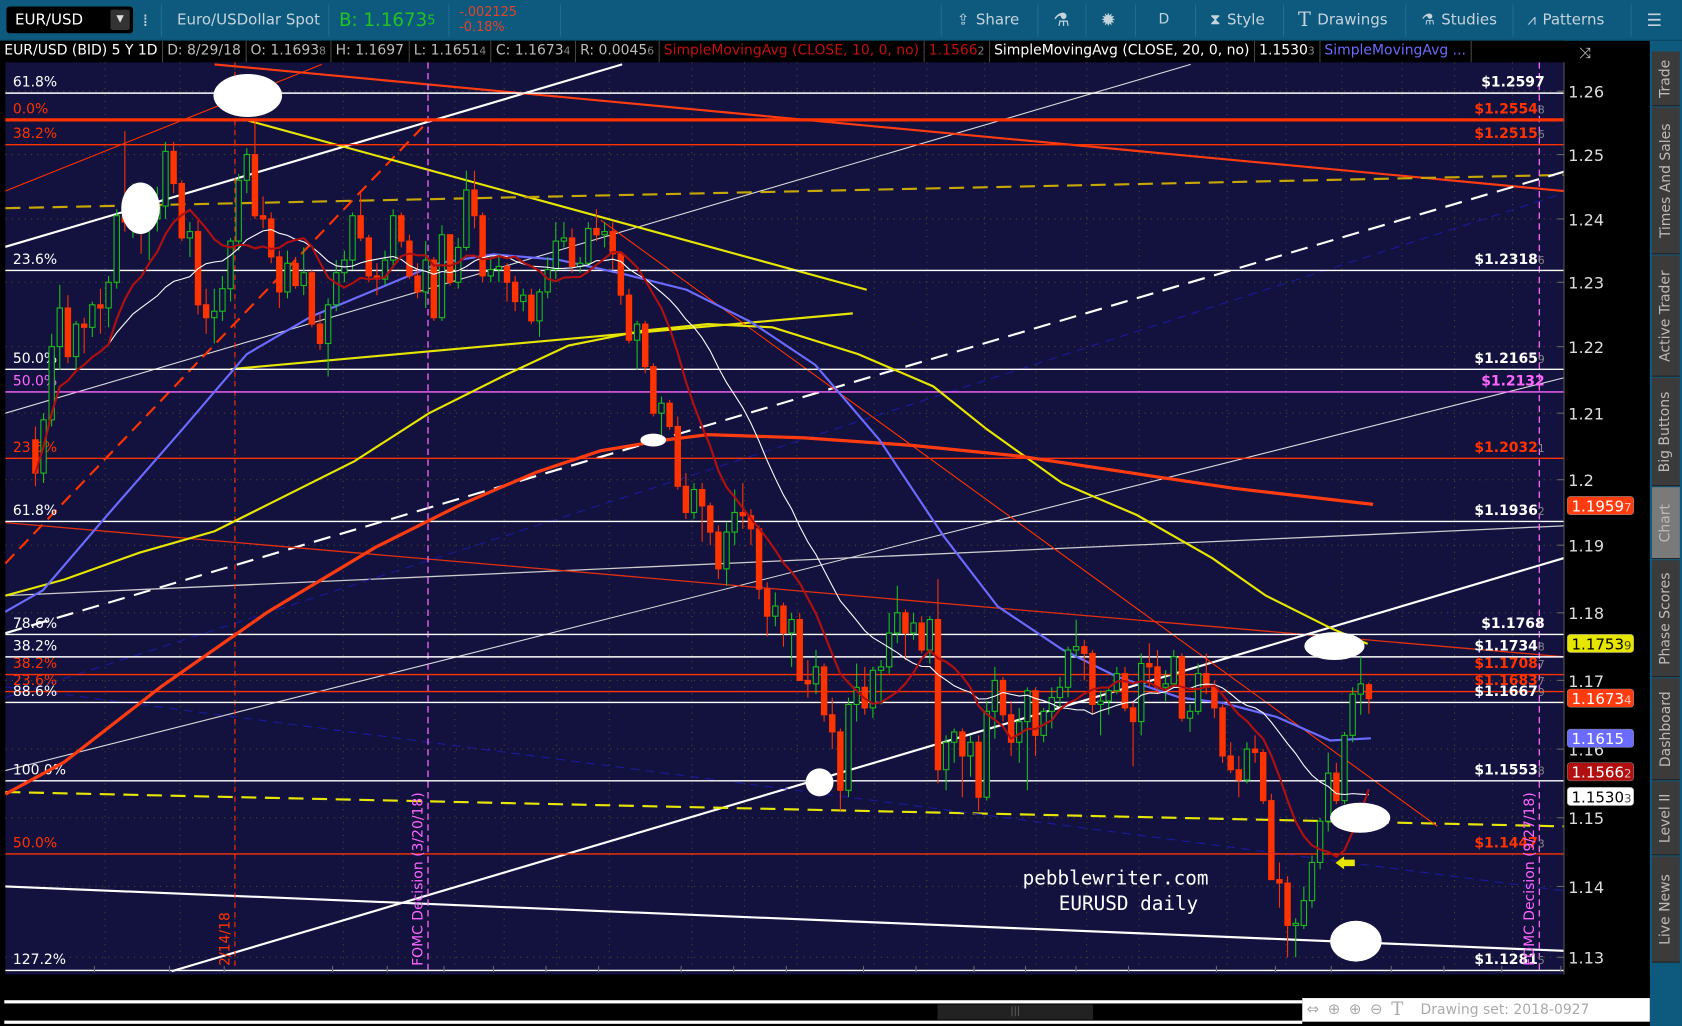 The height and width of the screenshot is (1026, 1682). Describe the element at coordinates (1108, 20) in the screenshot. I see `gear-icon: ✹` at that location.